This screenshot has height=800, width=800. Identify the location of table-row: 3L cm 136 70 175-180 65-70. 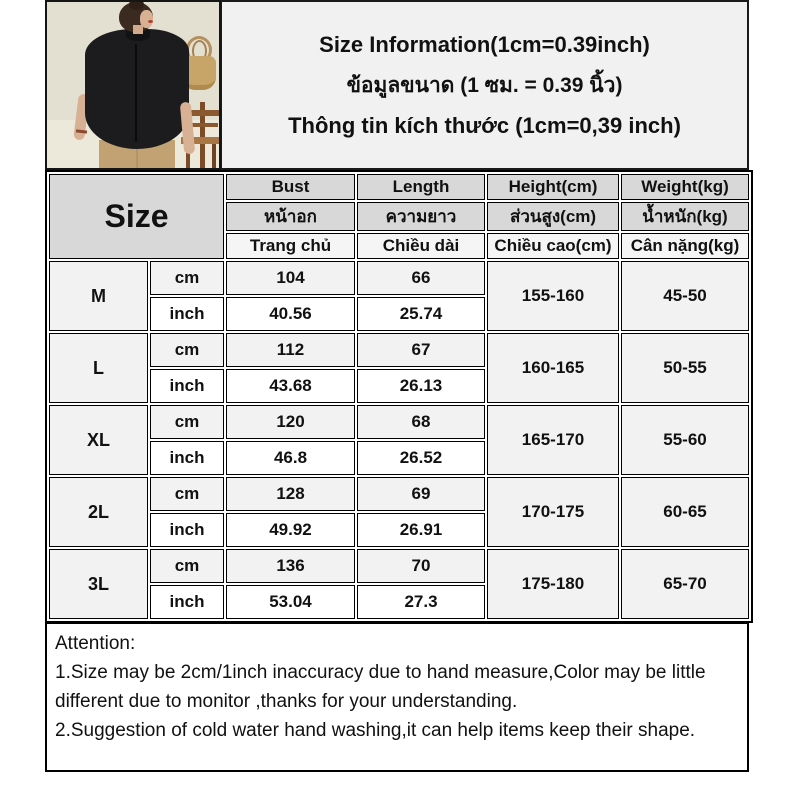
(399, 584).